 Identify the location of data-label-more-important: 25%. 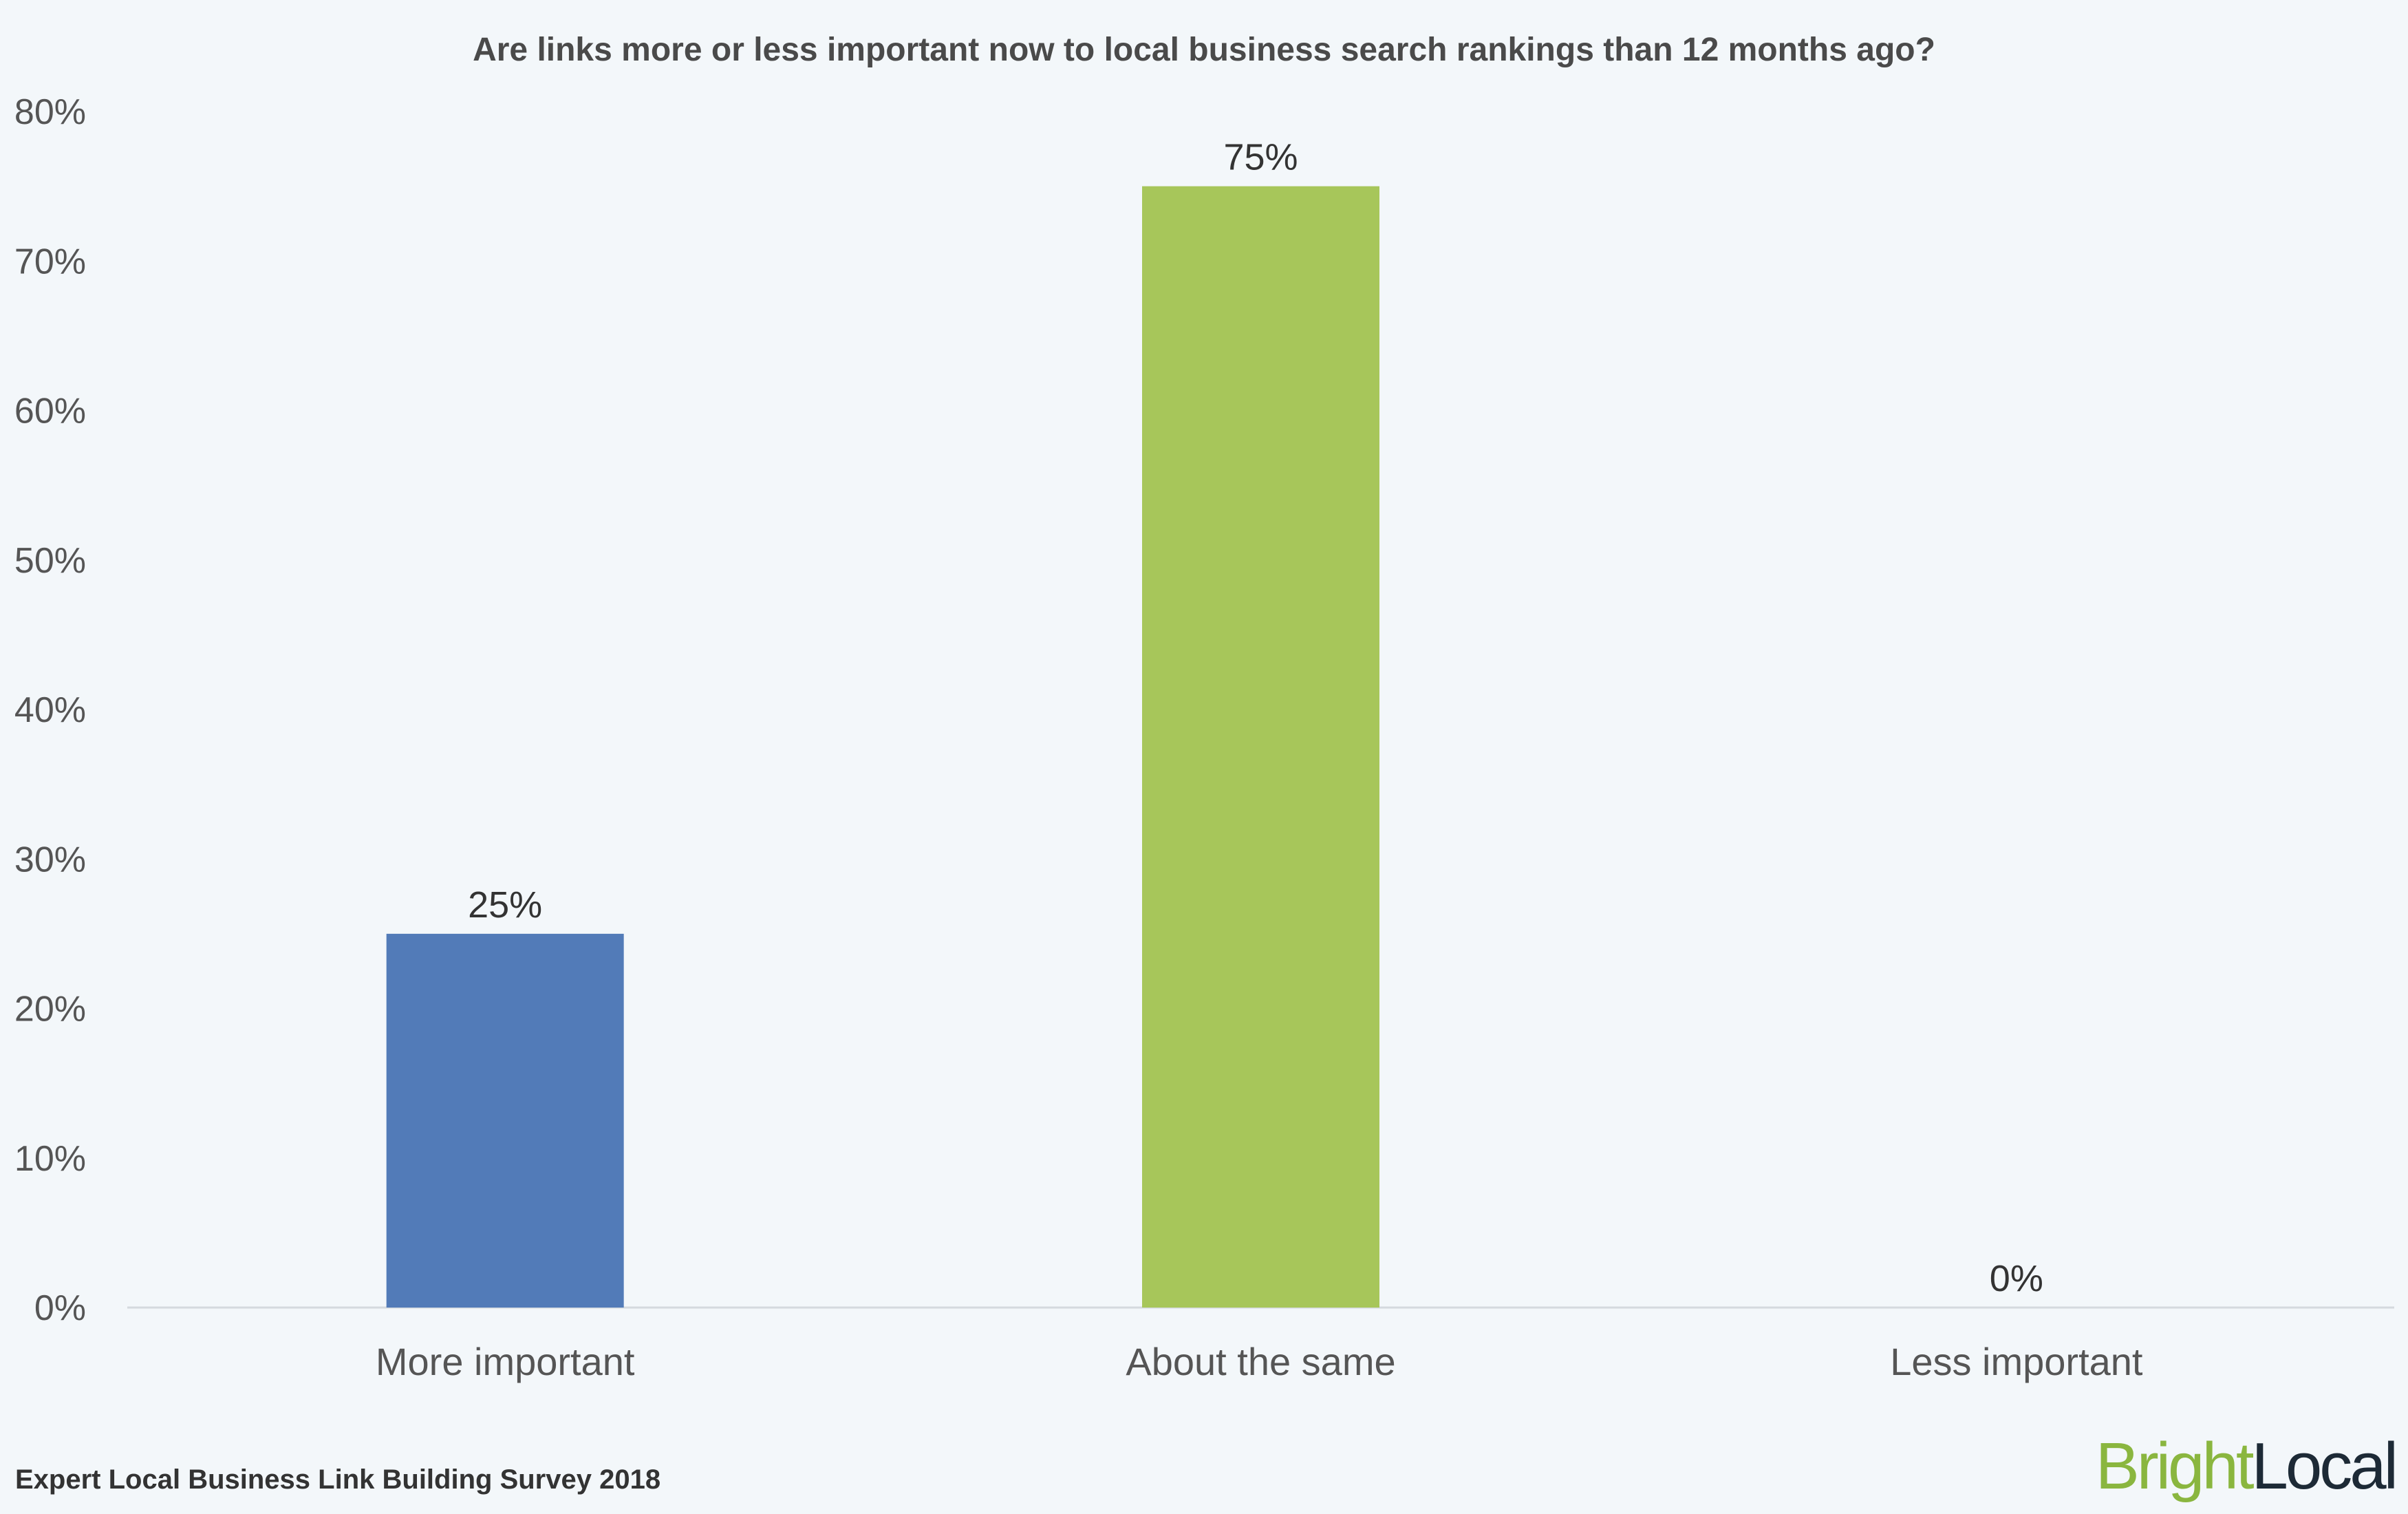
(505, 905).